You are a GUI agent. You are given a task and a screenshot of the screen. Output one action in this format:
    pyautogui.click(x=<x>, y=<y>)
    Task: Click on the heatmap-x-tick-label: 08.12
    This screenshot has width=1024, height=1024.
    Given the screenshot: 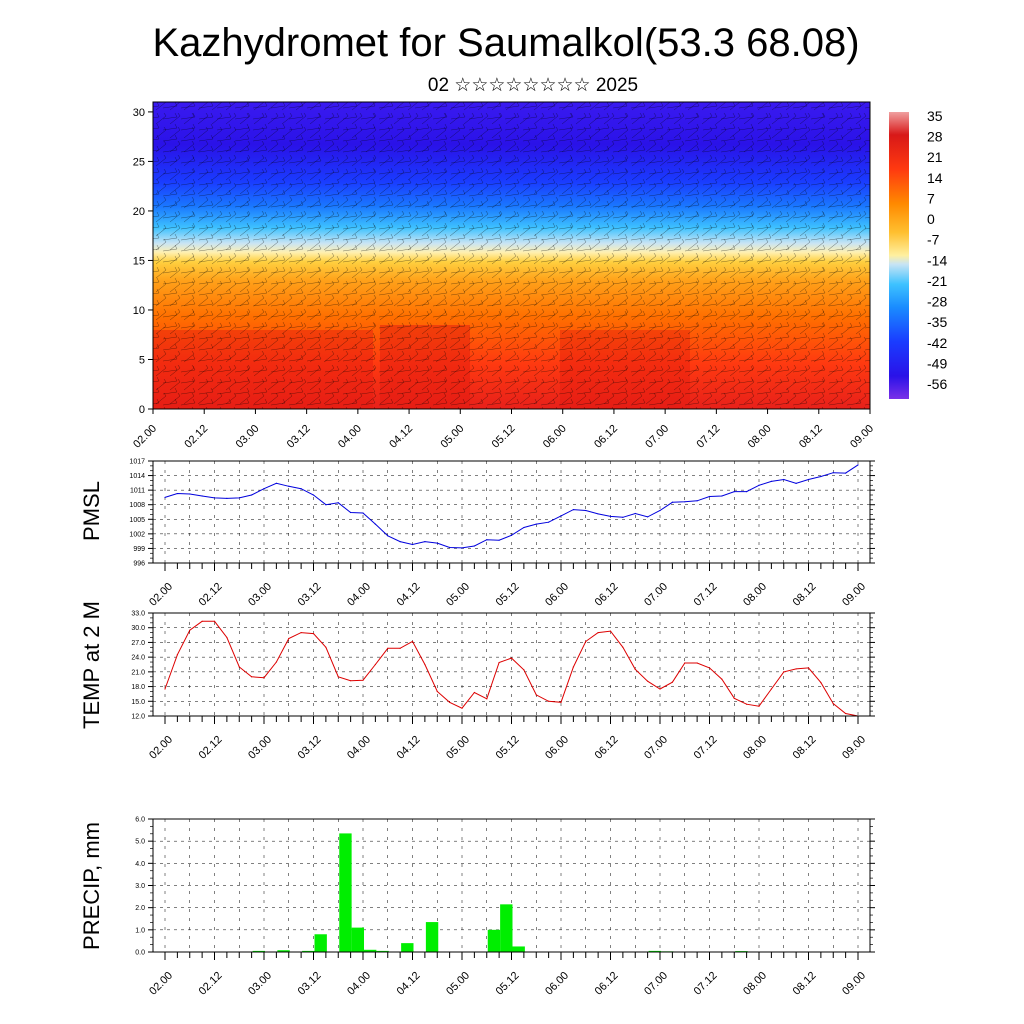 What is the action you would take?
    pyautogui.click(x=811, y=437)
    